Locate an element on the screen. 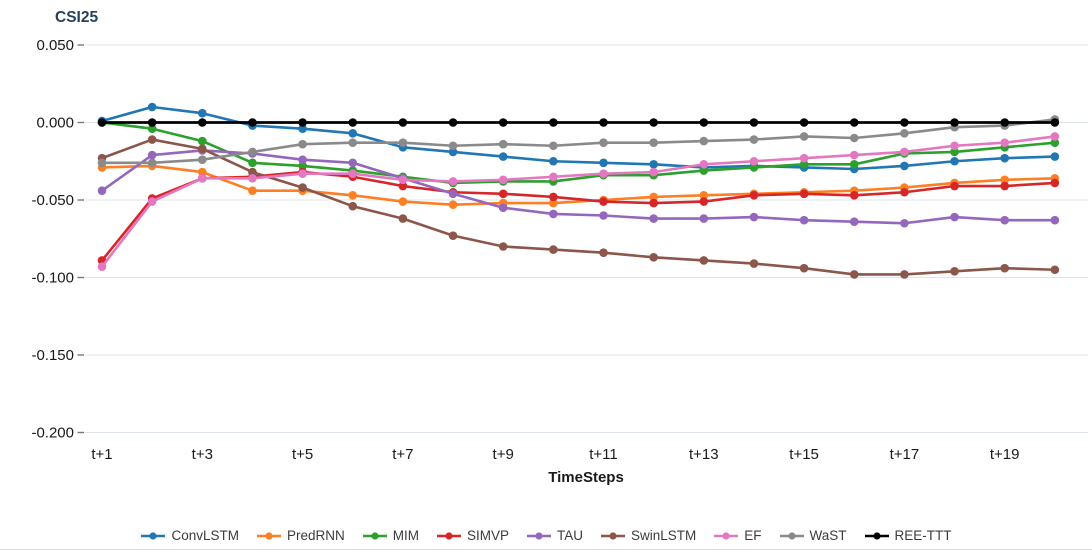 This screenshot has height=553, width=1092. y-axis-ticks: 0.050 0.000 -0.050 -0.100 -0.150 -0.200 is located at coordinates (57, 239).